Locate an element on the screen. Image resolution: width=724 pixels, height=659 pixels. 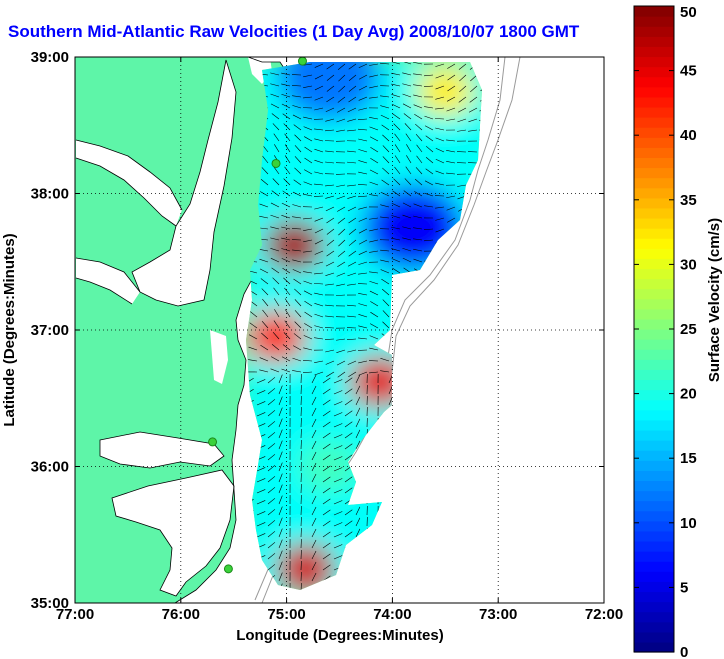
radar-station-marker is located at coordinates (276, 163).